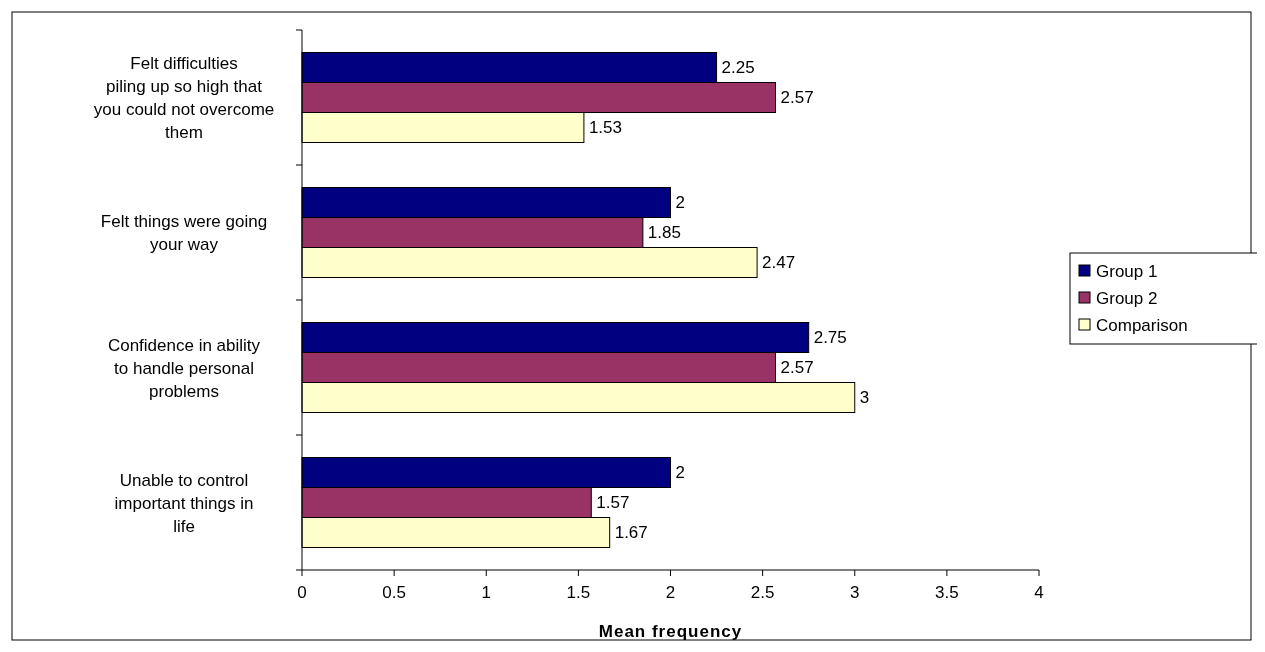 This screenshot has height=652, width=1265. What do you see at coordinates (578, 592) in the screenshot?
I see `x-tick-label: 1.5` at bounding box center [578, 592].